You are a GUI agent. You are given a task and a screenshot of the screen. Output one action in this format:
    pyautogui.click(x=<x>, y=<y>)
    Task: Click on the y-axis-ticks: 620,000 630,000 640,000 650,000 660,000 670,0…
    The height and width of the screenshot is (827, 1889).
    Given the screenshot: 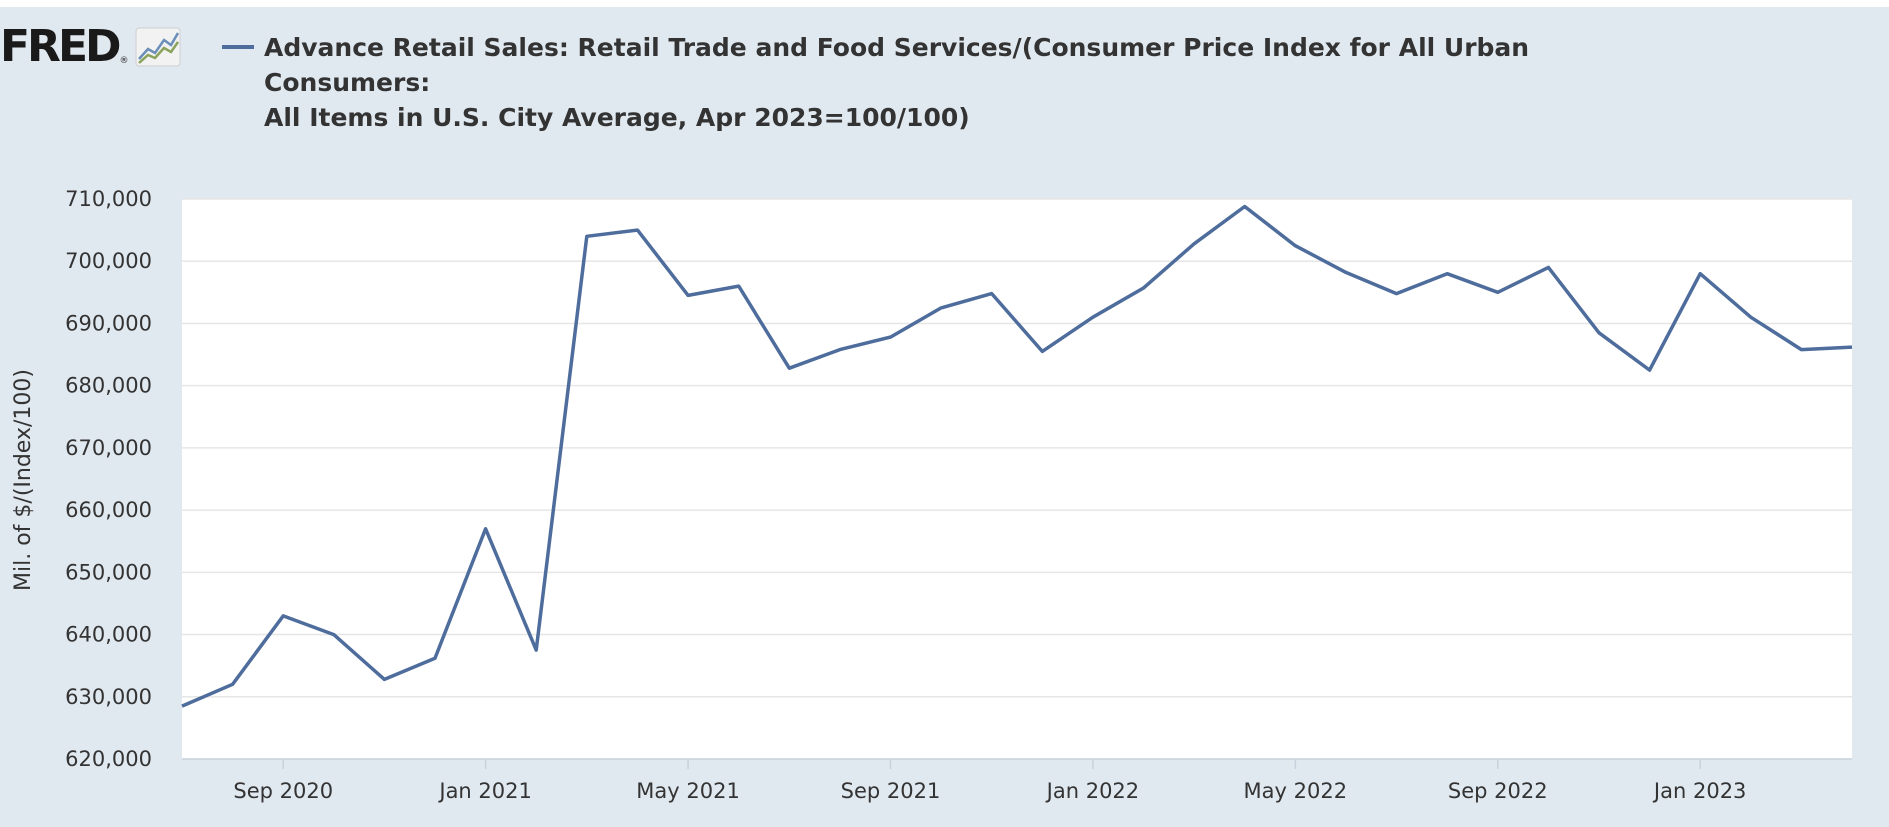 What is the action you would take?
    pyautogui.click(x=108, y=479)
    